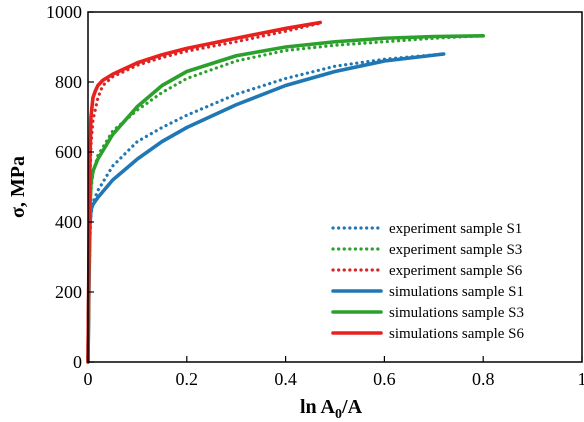 This screenshot has height=422, width=584. I want to click on x-tick-label: 1, so click(581, 379).